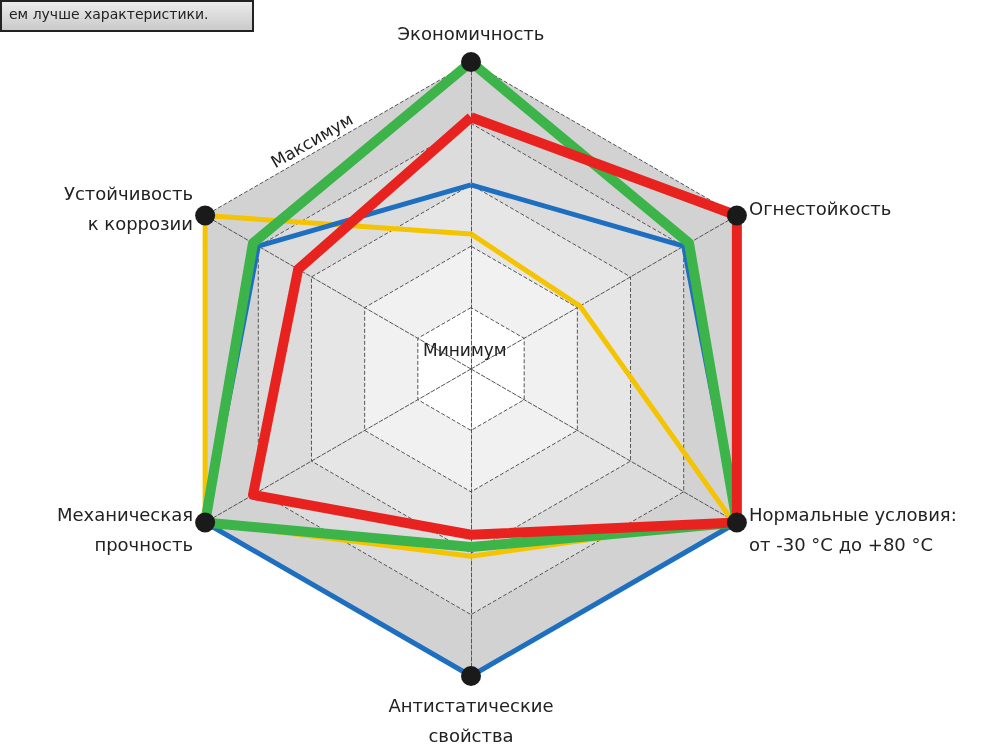 Image resolution: width=1003 pixels, height=755 pixels. I want to click on text: ем лучше характеристики., so click(109, 14).